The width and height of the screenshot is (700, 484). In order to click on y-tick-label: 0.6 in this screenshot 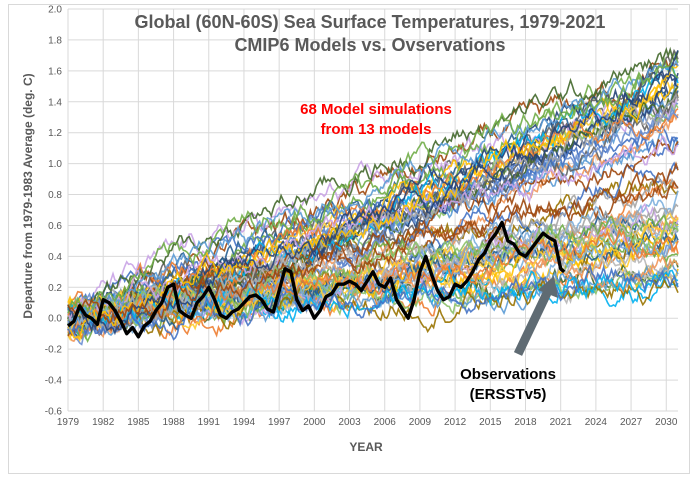, I will do `click(55, 226)`.